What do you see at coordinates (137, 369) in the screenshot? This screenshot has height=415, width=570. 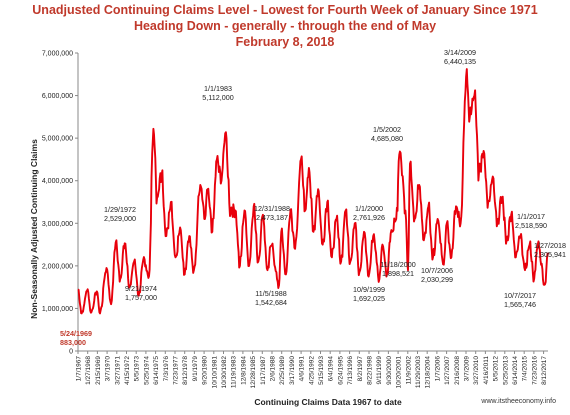 I see `x-tick-label: 5/5/1973` at bounding box center [137, 369].